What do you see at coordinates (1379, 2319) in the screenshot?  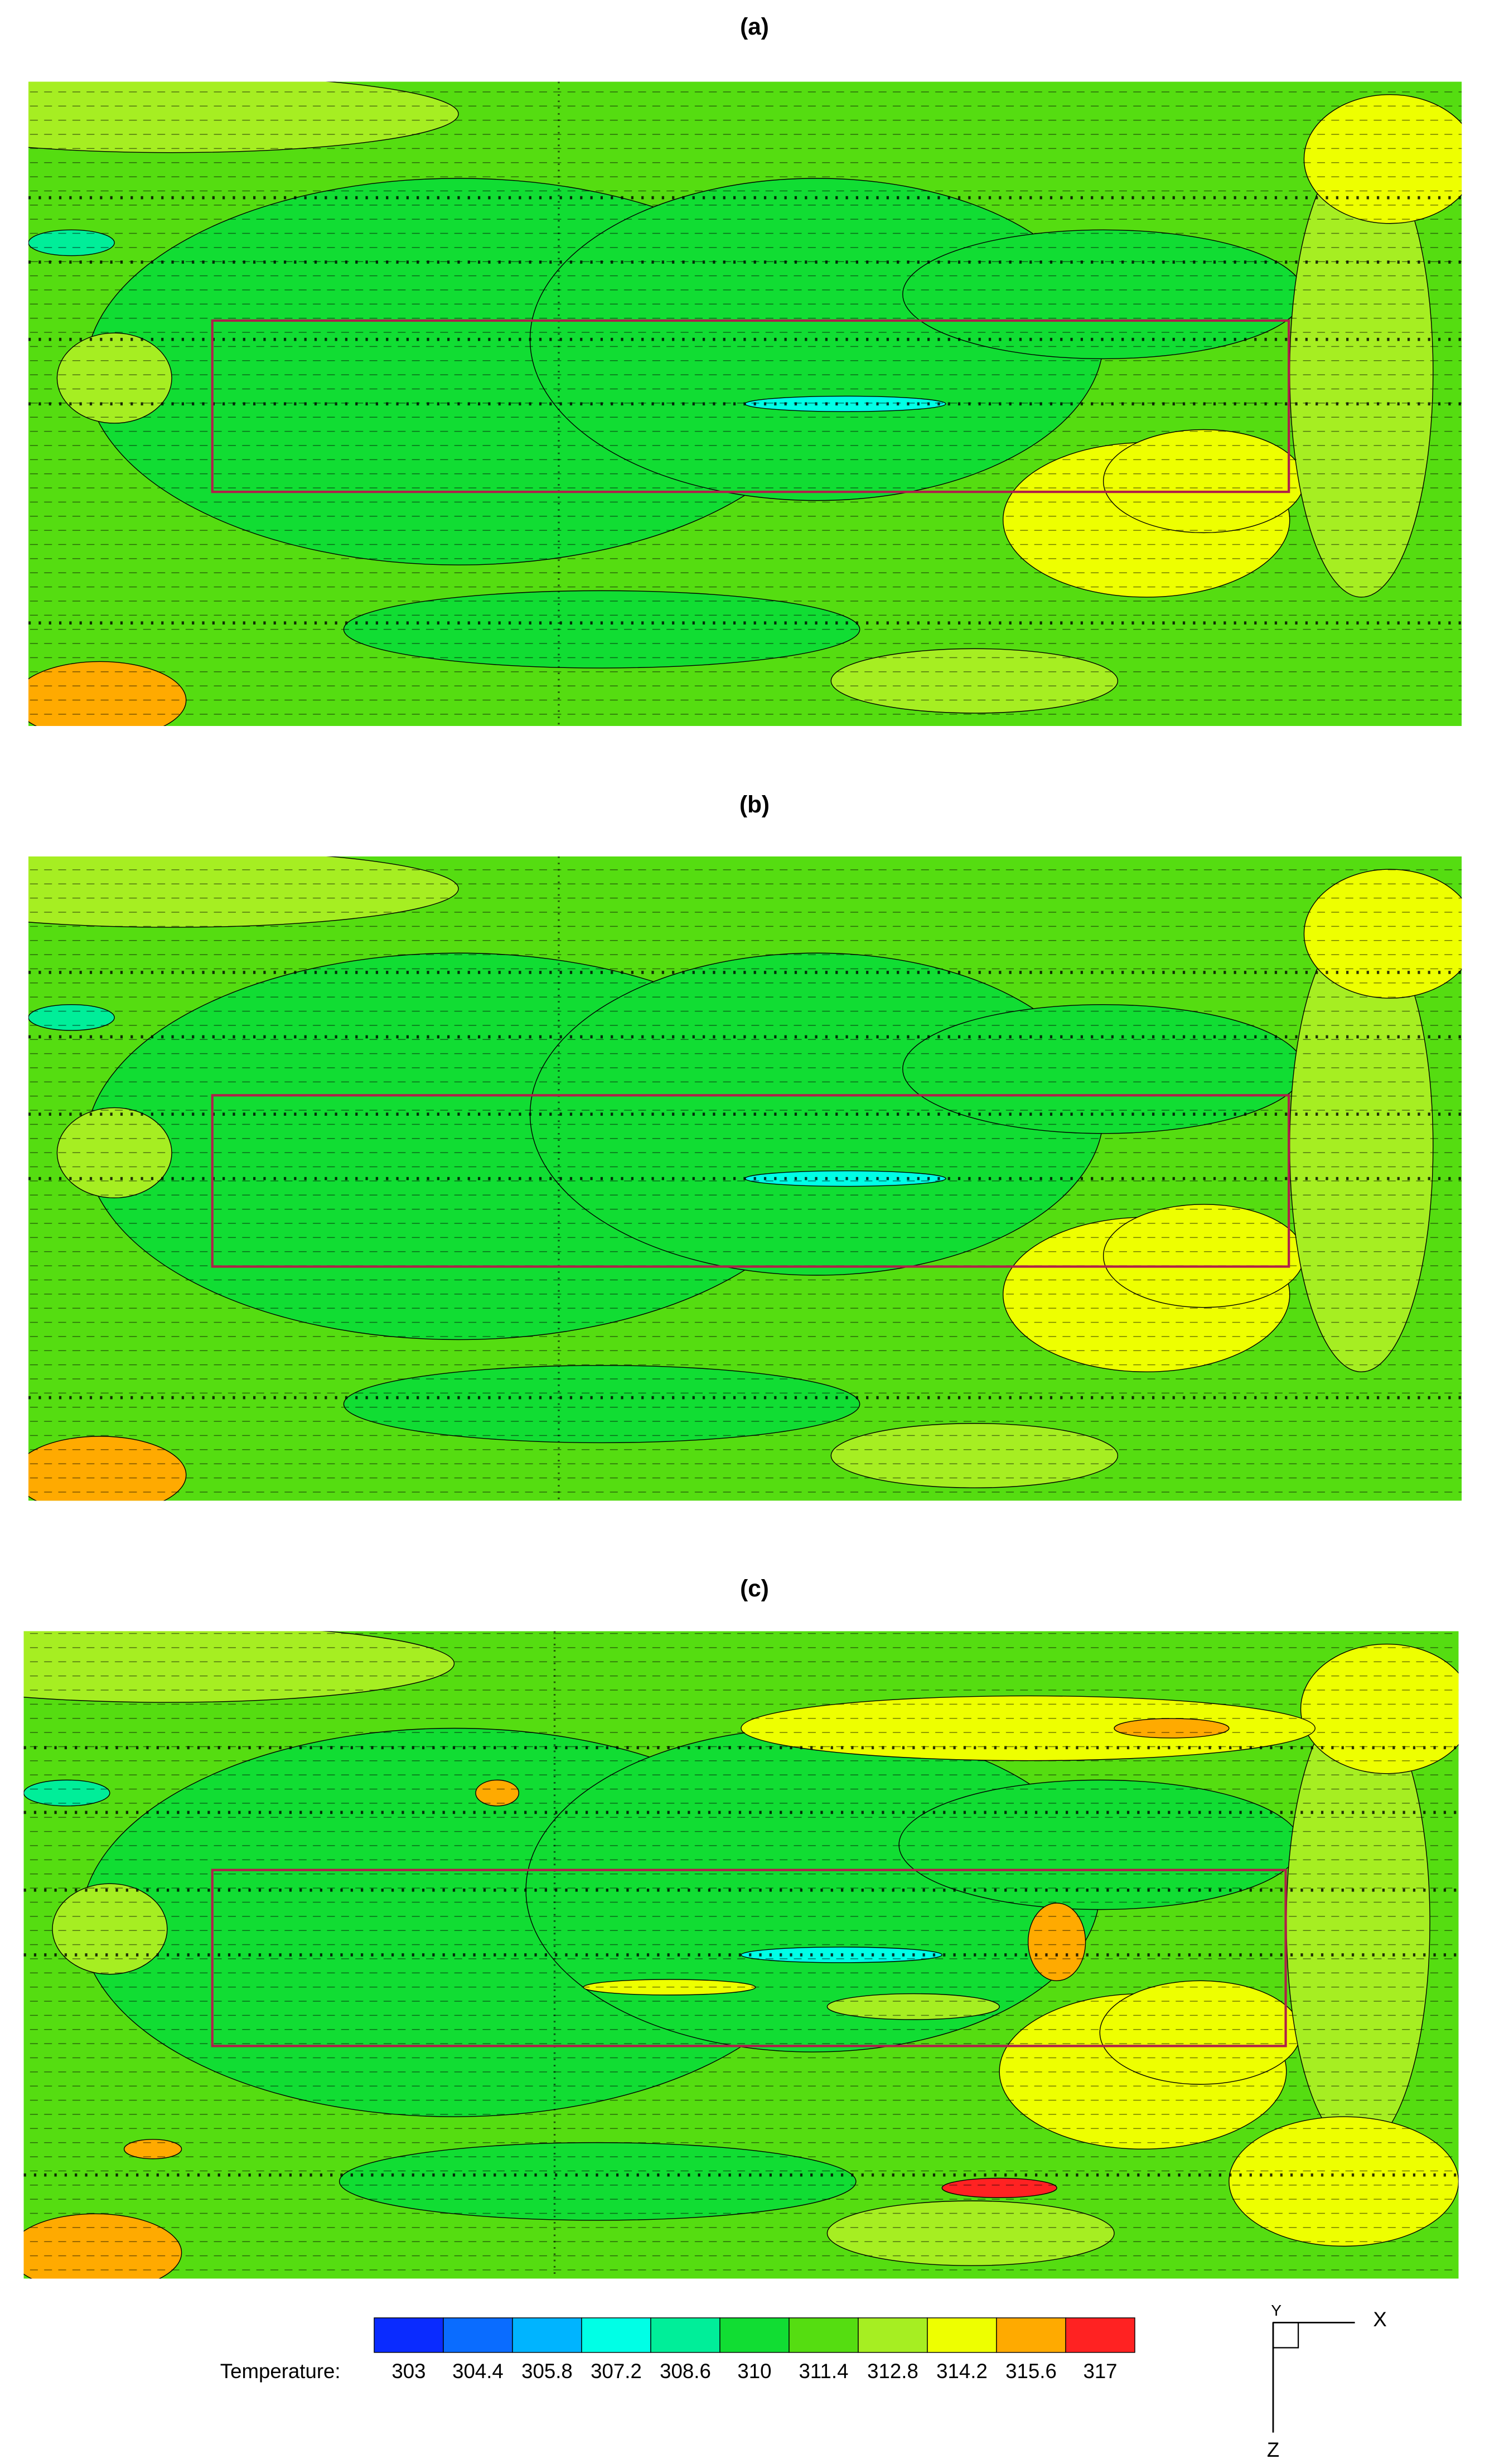 I see `x-axis-label: X` at bounding box center [1379, 2319].